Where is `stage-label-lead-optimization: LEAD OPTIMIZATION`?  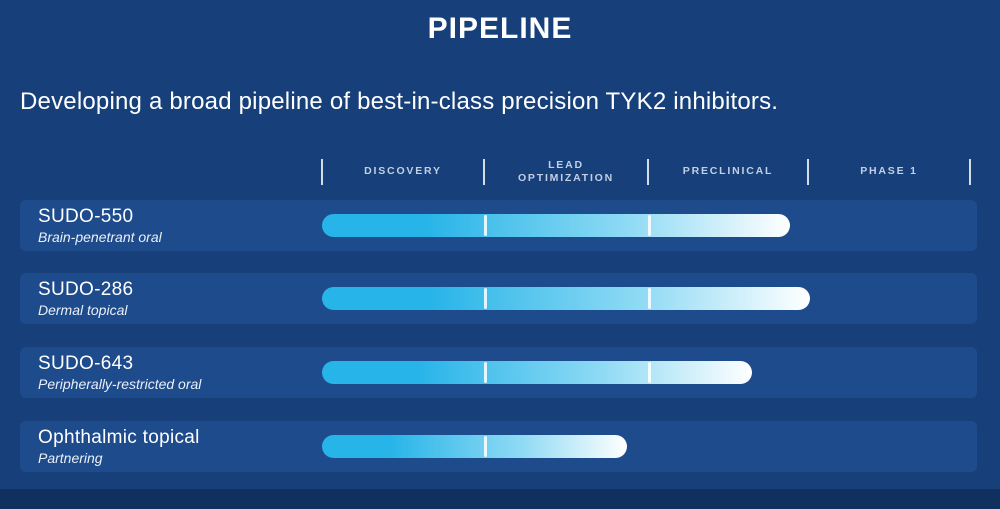
stage-label-lead-optimization: LEAD OPTIMIZATION is located at coordinates (566, 172).